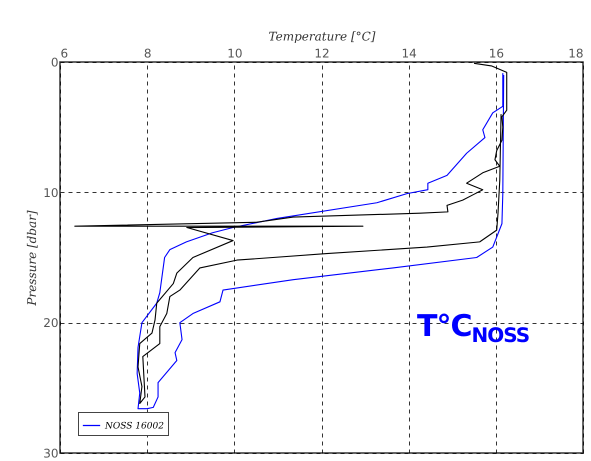  I want to click on x-tick-label: 14, so click(409, 53).